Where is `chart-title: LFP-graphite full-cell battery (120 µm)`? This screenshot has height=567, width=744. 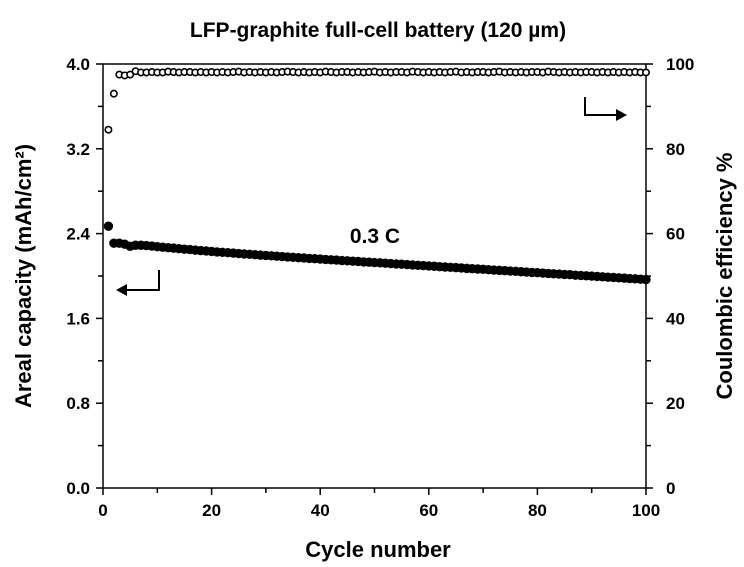
chart-title: LFP-graphite full-cell battery (120 µm) is located at coordinates (378, 30).